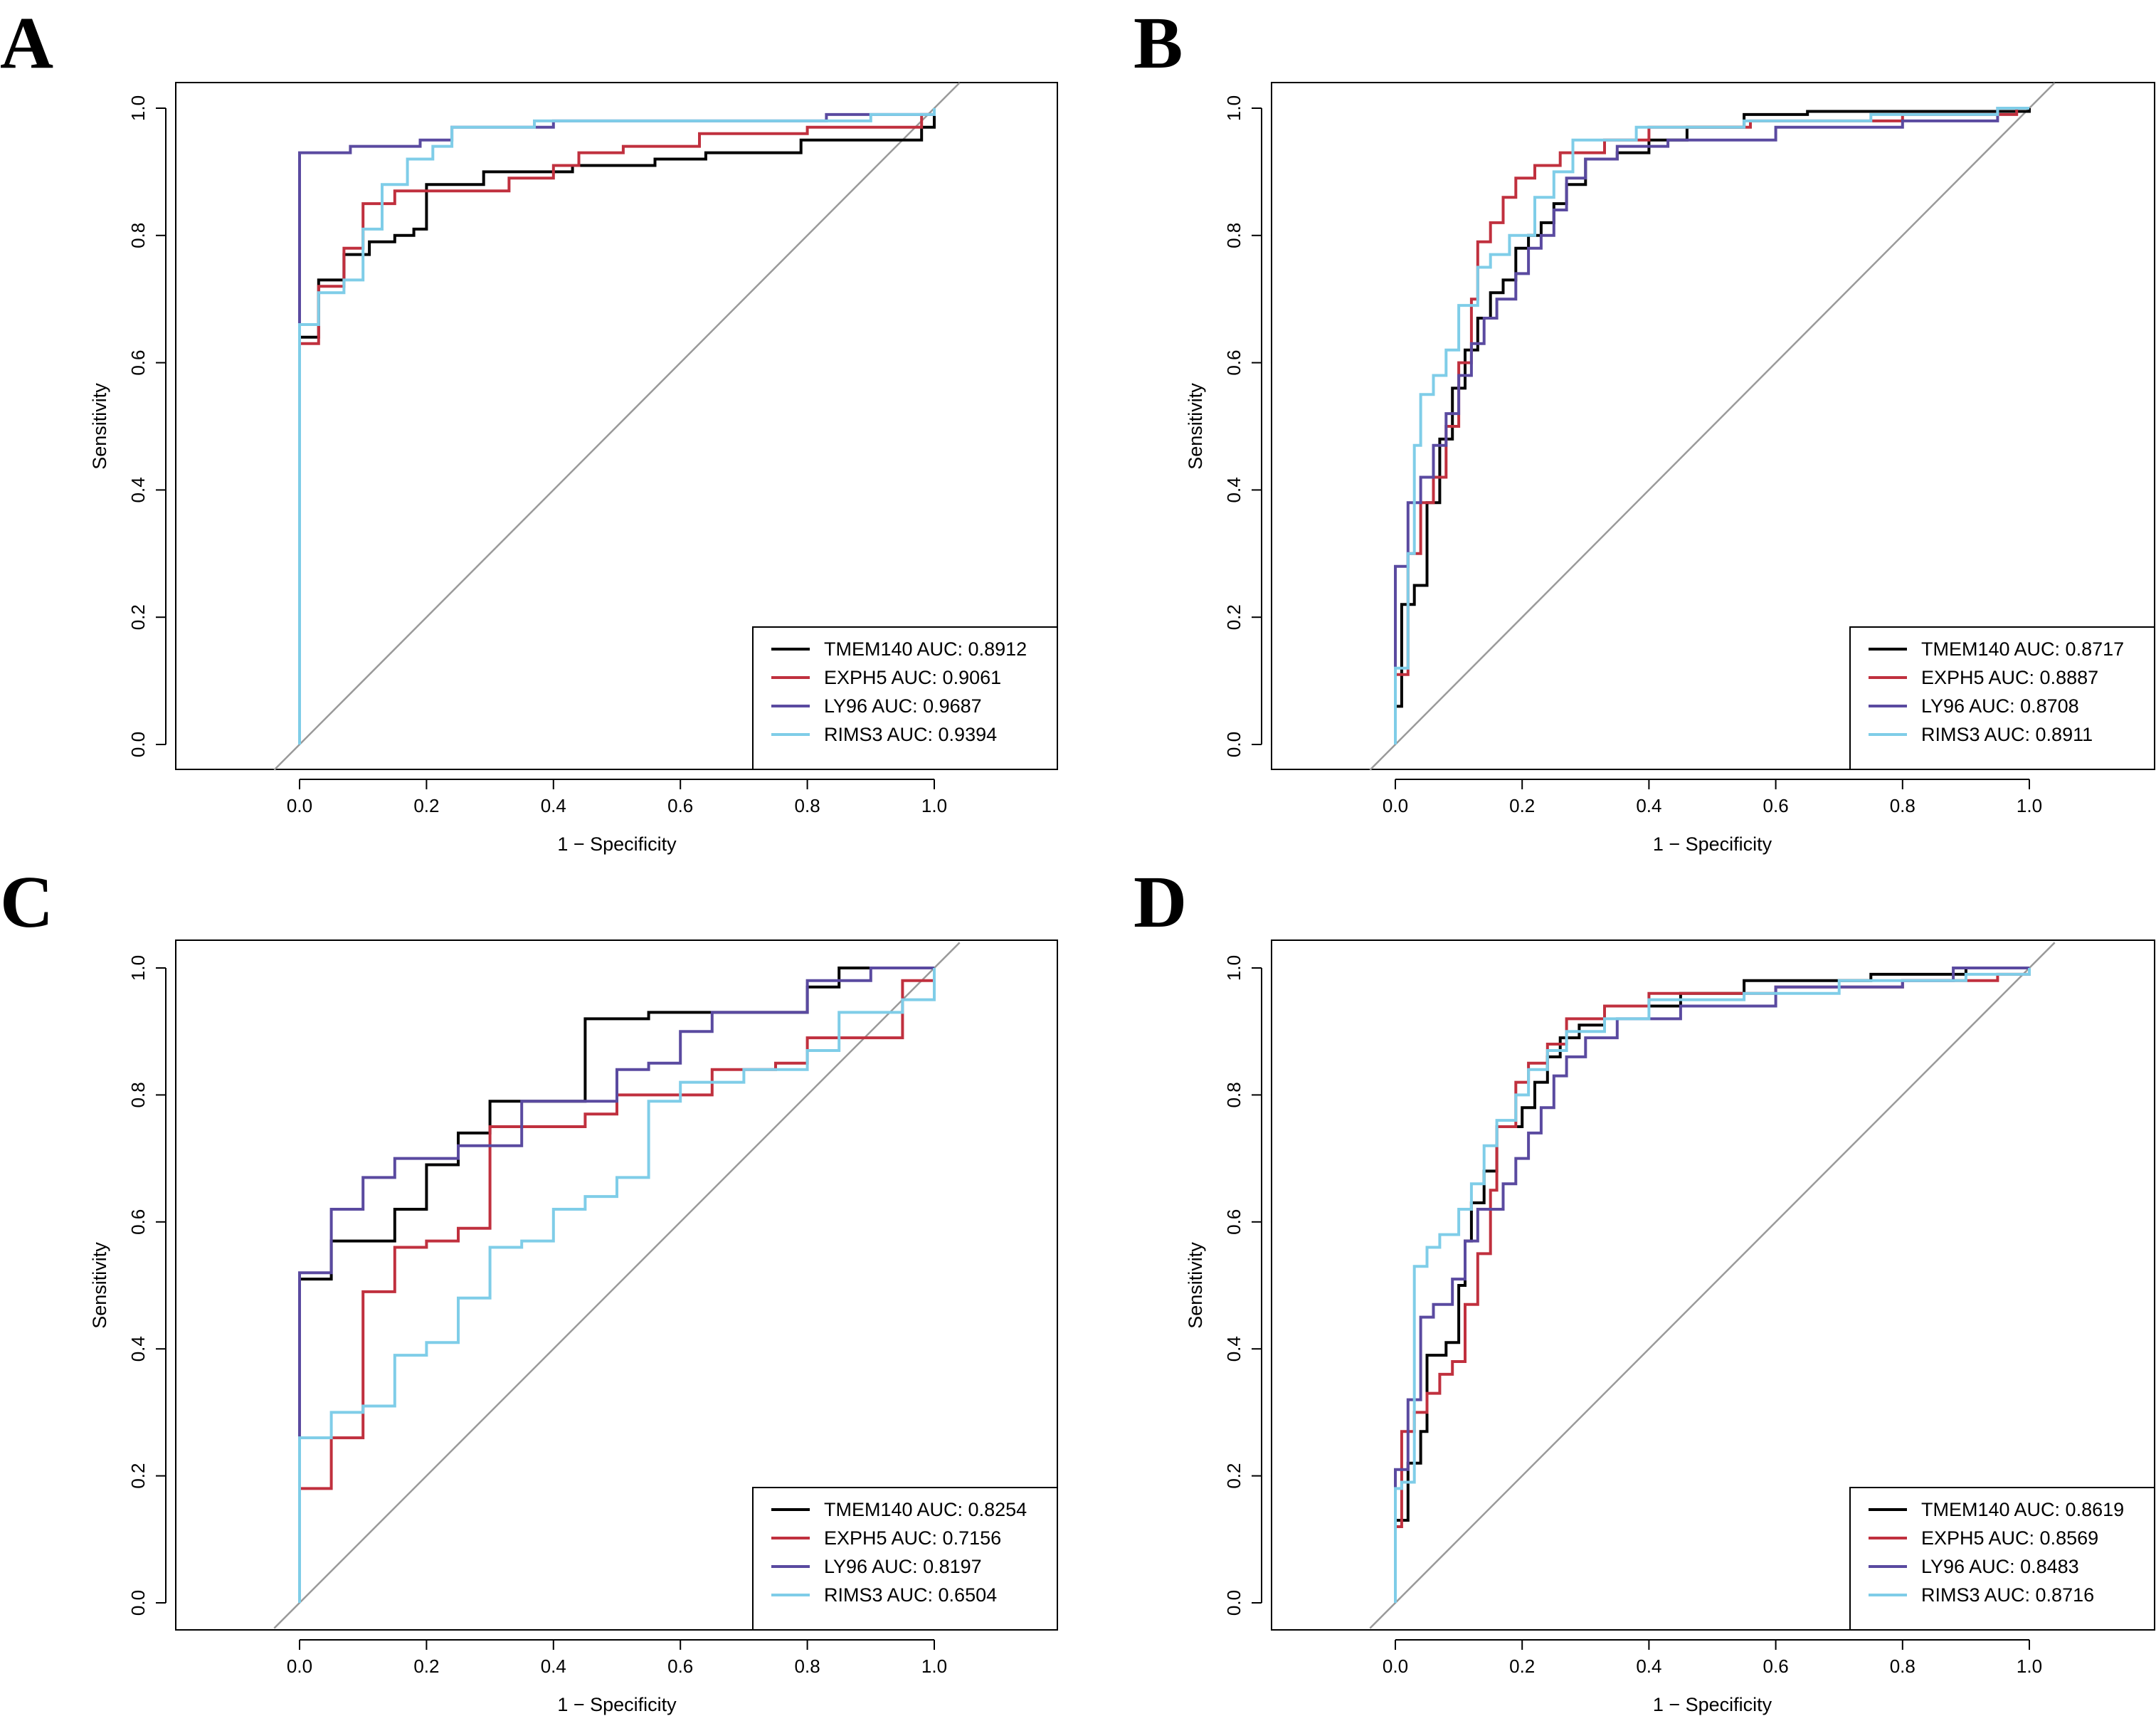 Image resolution: width=2156 pixels, height=1716 pixels. I want to click on legend-label: LY96 AUC: 0.8197, so click(903, 1566).